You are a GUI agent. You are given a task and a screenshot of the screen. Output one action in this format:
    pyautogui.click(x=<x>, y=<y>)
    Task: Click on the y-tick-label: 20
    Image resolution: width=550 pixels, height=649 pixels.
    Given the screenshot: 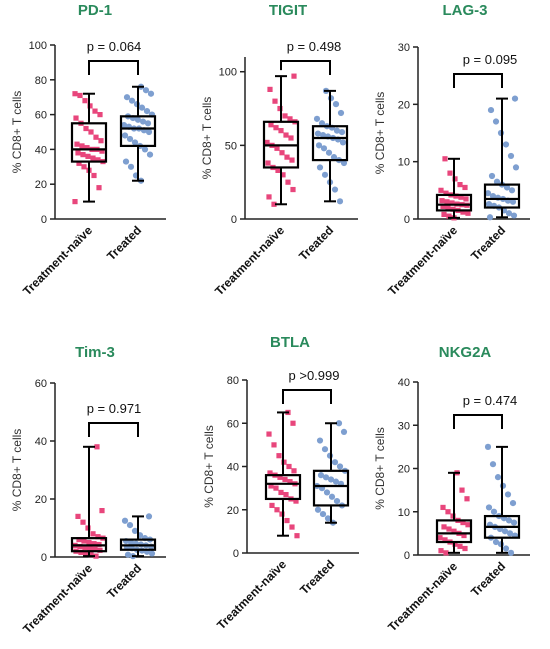 What is the action you would take?
    pyautogui.click(x=404, y=470)
    